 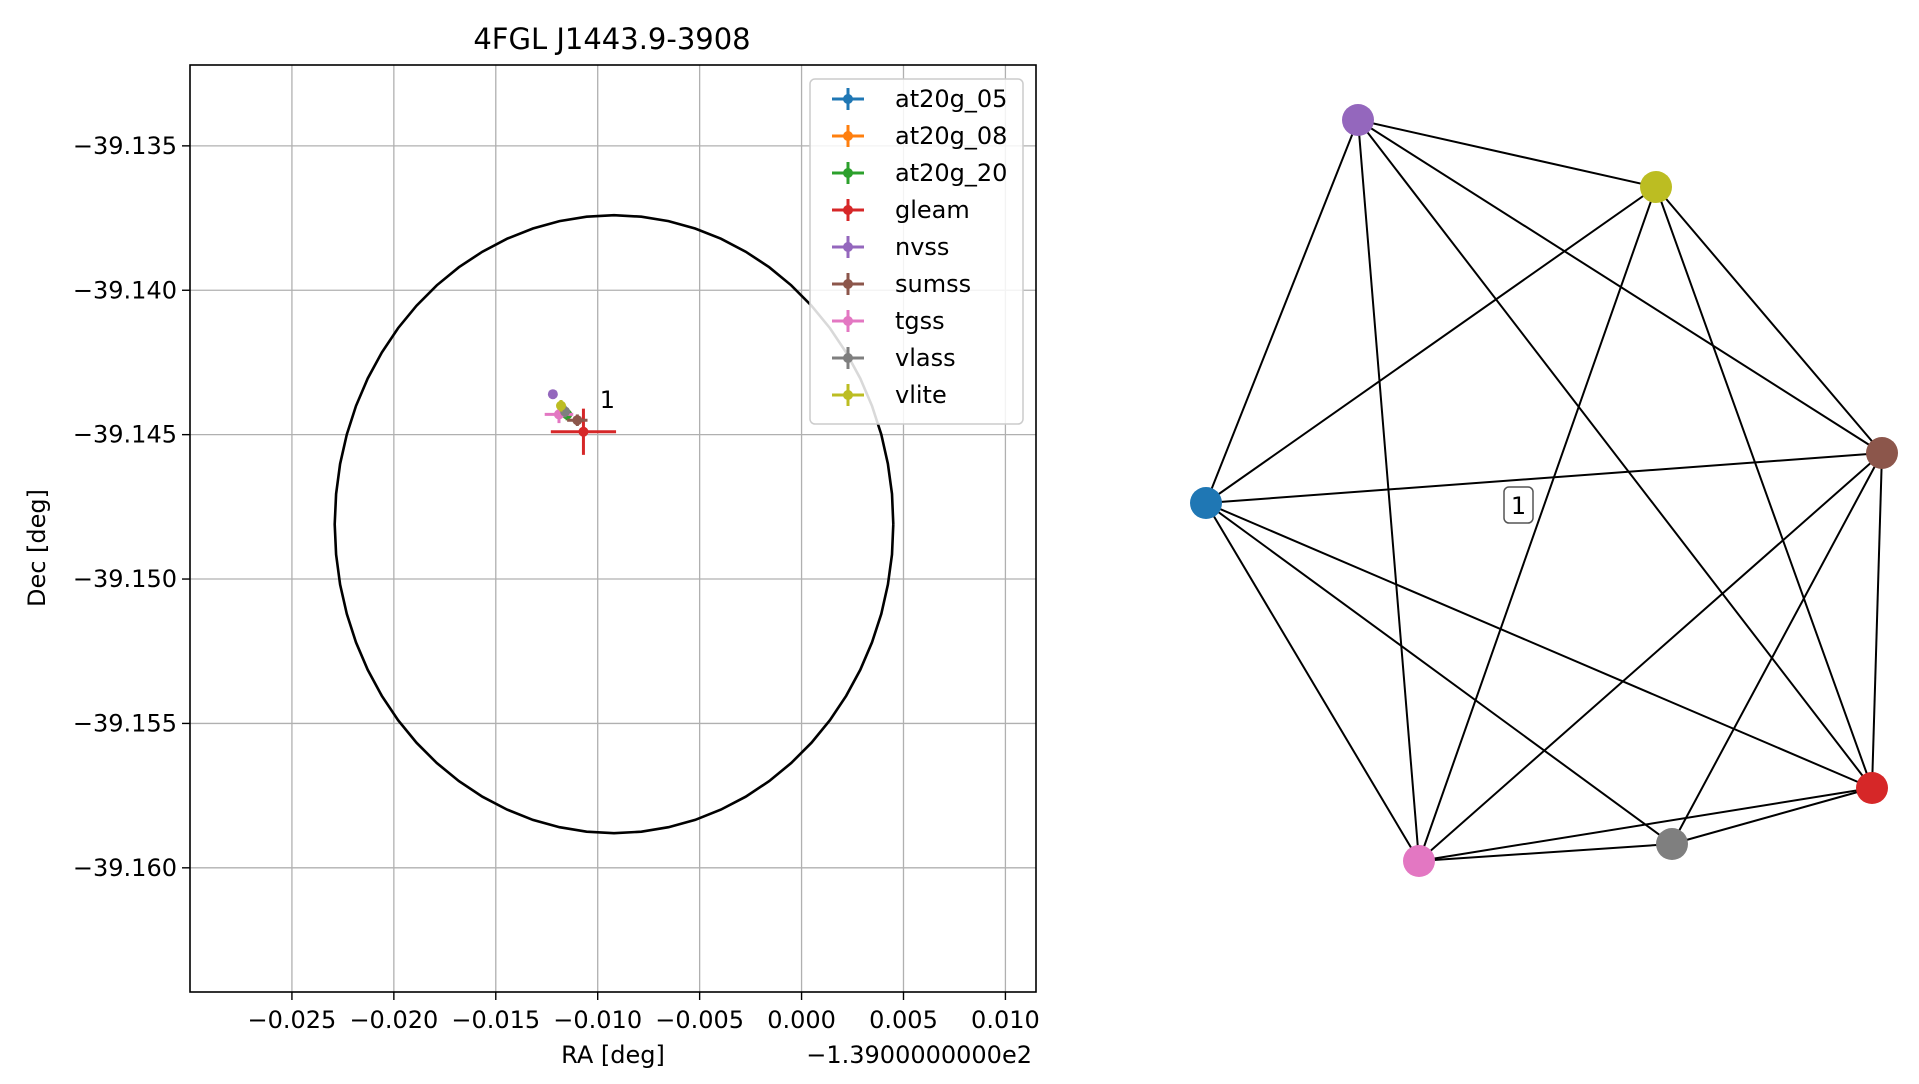 I want to click on edge-blue-gray, so click(x=1439, y=673).